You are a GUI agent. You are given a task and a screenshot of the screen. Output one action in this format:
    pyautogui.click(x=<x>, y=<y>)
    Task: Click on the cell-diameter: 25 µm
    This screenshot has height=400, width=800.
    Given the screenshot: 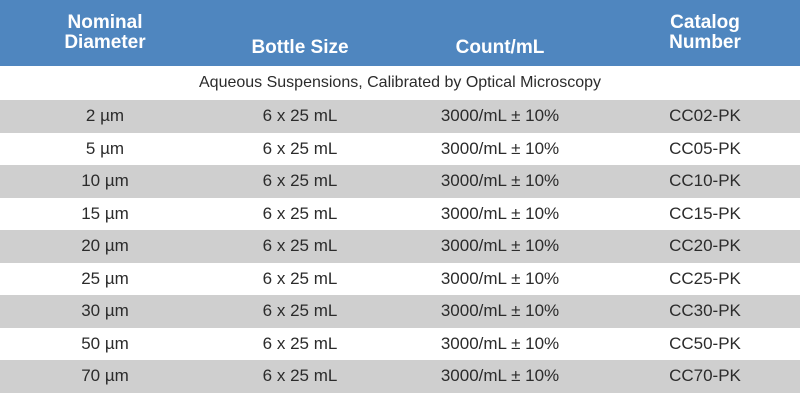 What is the action you would take?
    pyautogui.click(x=105, y=278)
    